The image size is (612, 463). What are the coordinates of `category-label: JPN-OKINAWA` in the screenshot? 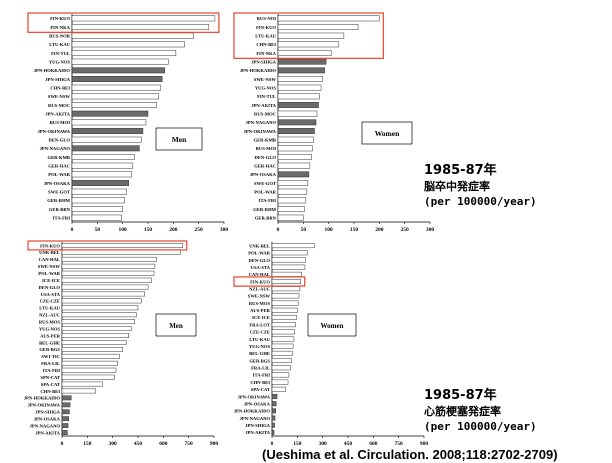 It's located at (44, 405).